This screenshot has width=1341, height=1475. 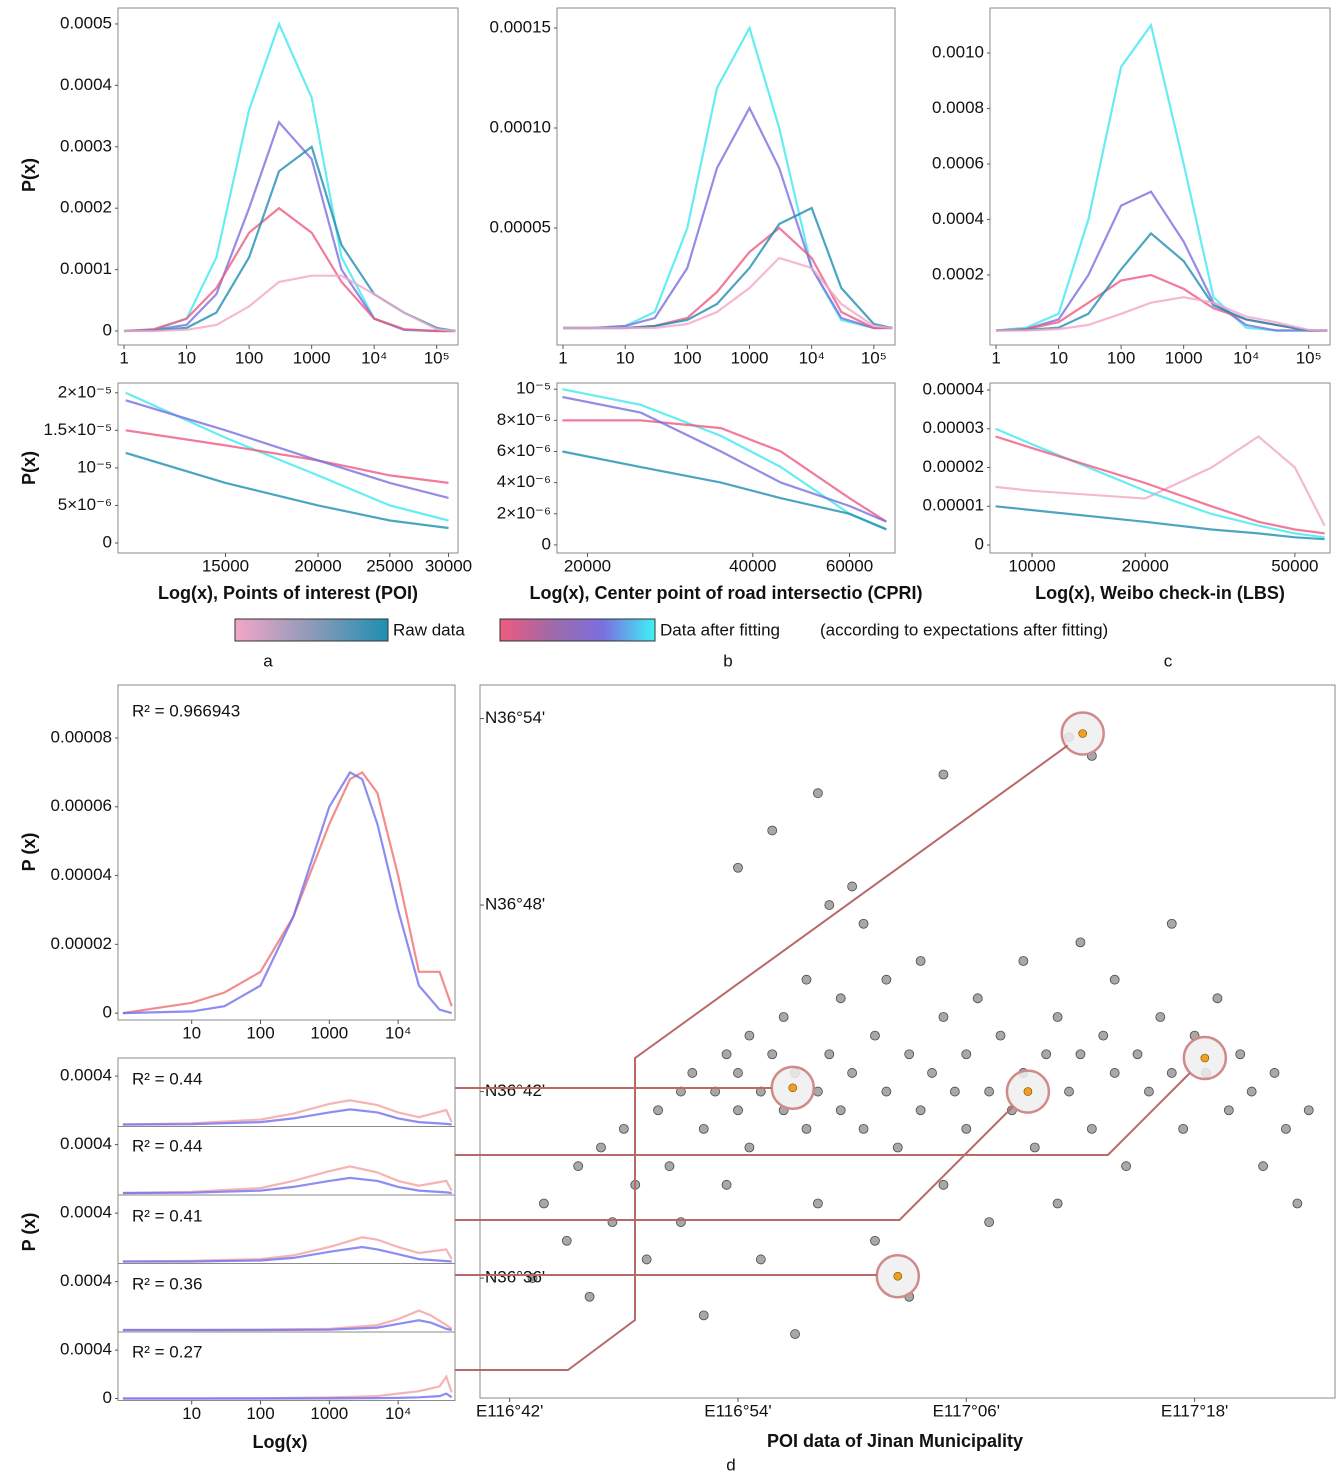 What do you see at coordinates (85, 391) in the screenshot?
I see `y-tick-label: 2×10⁻⁵` at bounding box center [85, 391].